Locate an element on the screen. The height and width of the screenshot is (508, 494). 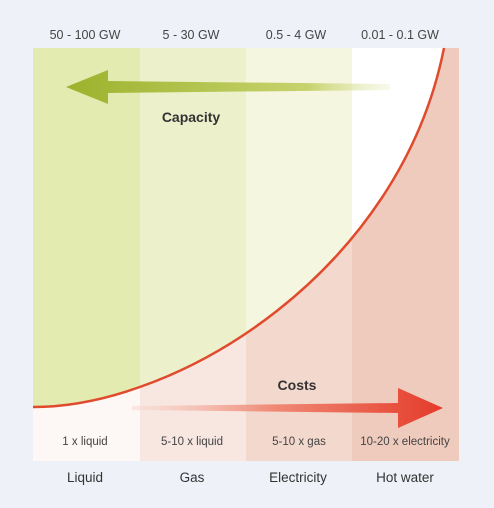
column-label-hot-water: Hot water is located at coordinates (405, 477).